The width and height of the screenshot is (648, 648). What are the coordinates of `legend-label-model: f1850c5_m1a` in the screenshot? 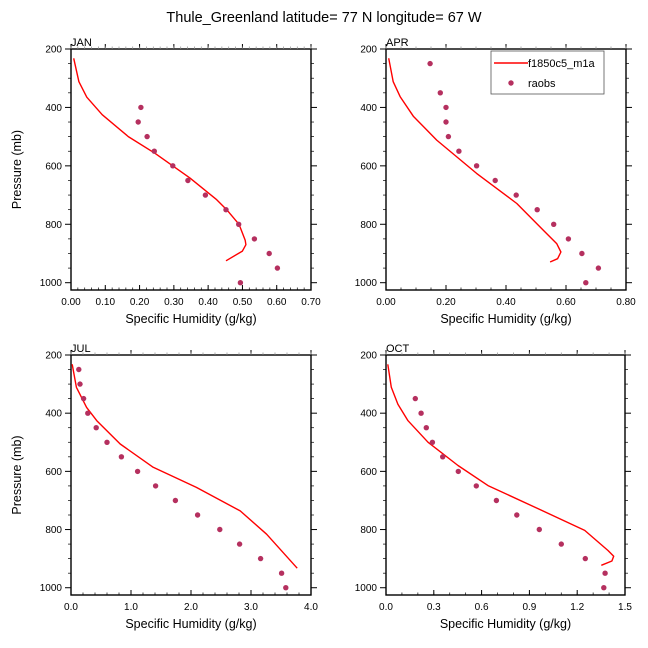 It's located at (562, 64).